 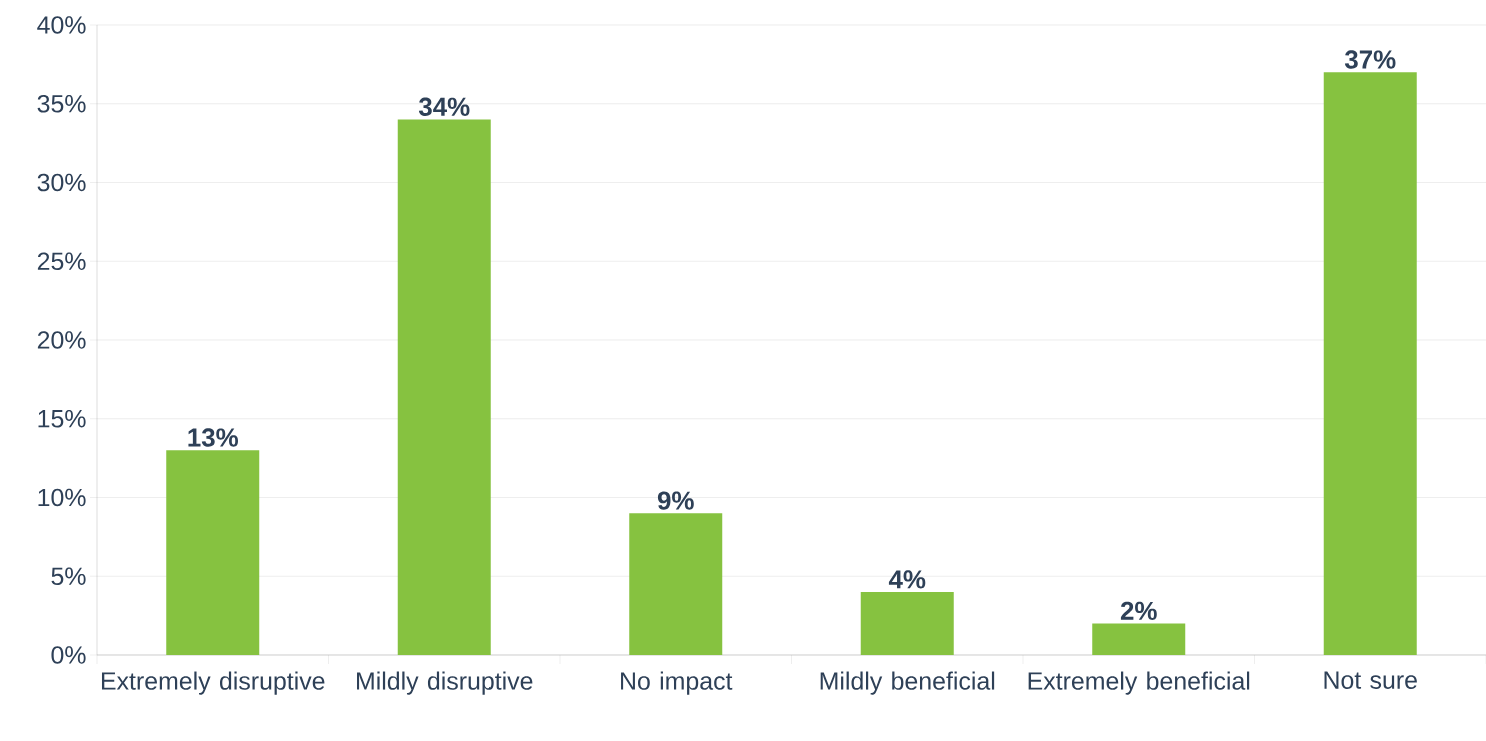 What do you see at coordinates (68, 655) in the screenshot?
I see `y-tick-label: 0%` at bounding box center [68, 655].